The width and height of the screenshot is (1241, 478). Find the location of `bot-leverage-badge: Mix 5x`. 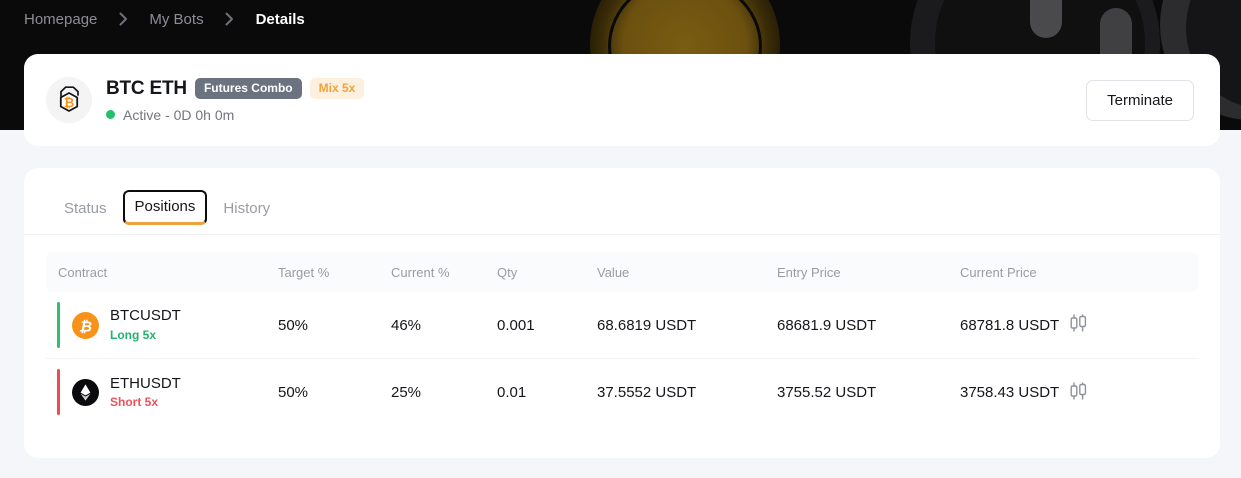

bot-leverage-badge: Mix 5x is located at coordinates (337, 88).